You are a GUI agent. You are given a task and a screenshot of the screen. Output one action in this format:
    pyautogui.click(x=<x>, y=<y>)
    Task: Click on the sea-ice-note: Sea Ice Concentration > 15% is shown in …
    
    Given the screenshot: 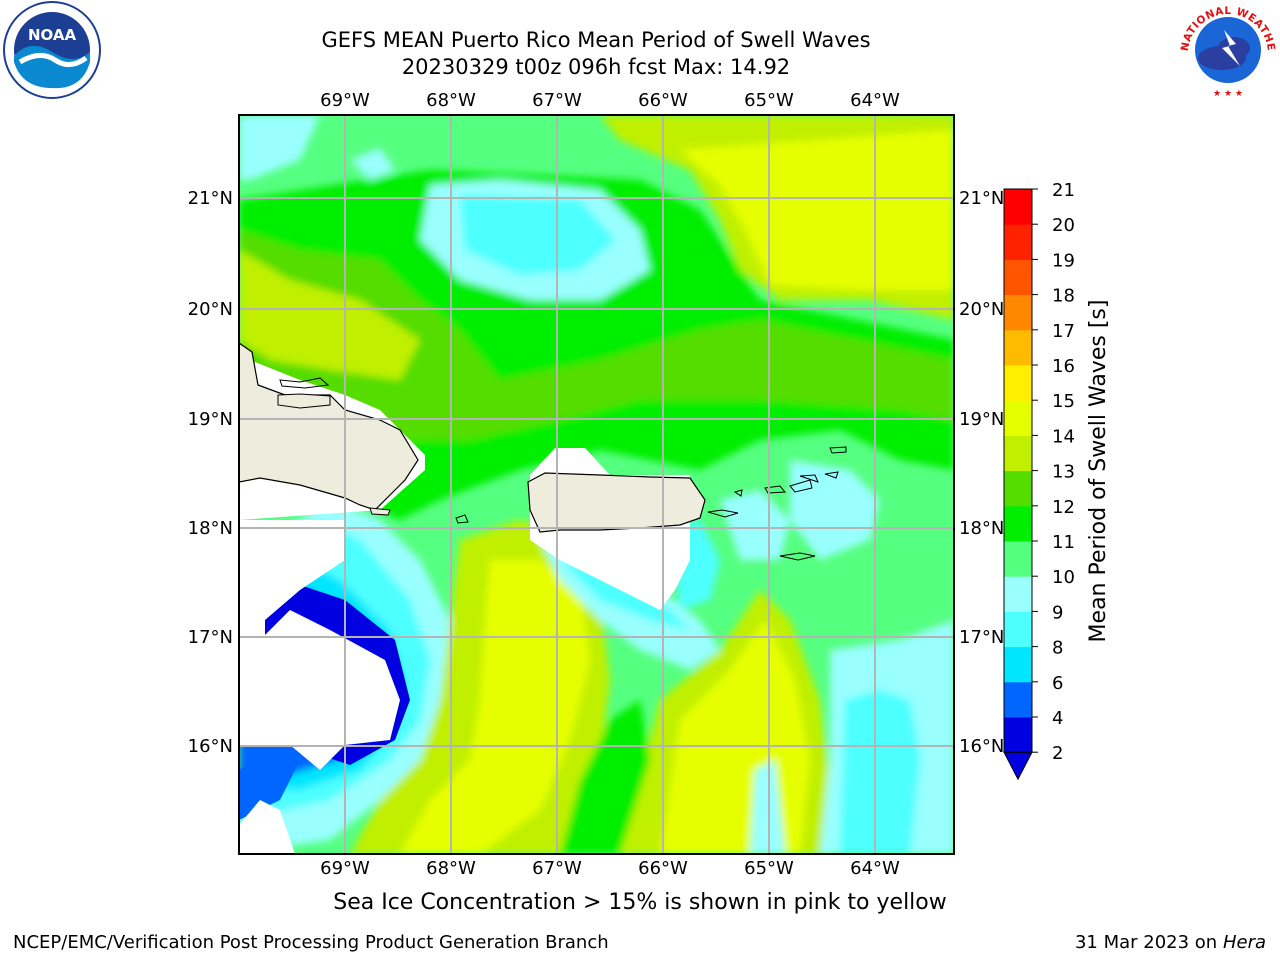 What is the action you would take?
    pyautogui.click(x=640, y=902)
    